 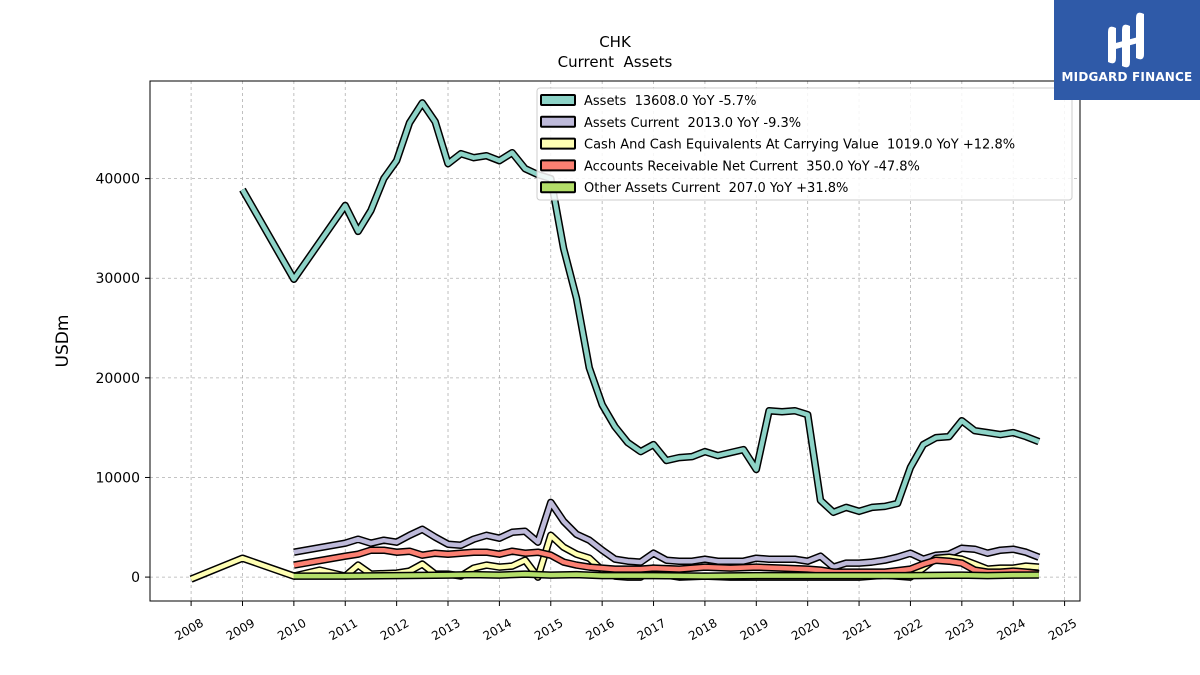 What do you see at coordinates (548, 629) in the screenshot?
I see `x-tick-label: 2015` at bounding box center [548, 629].